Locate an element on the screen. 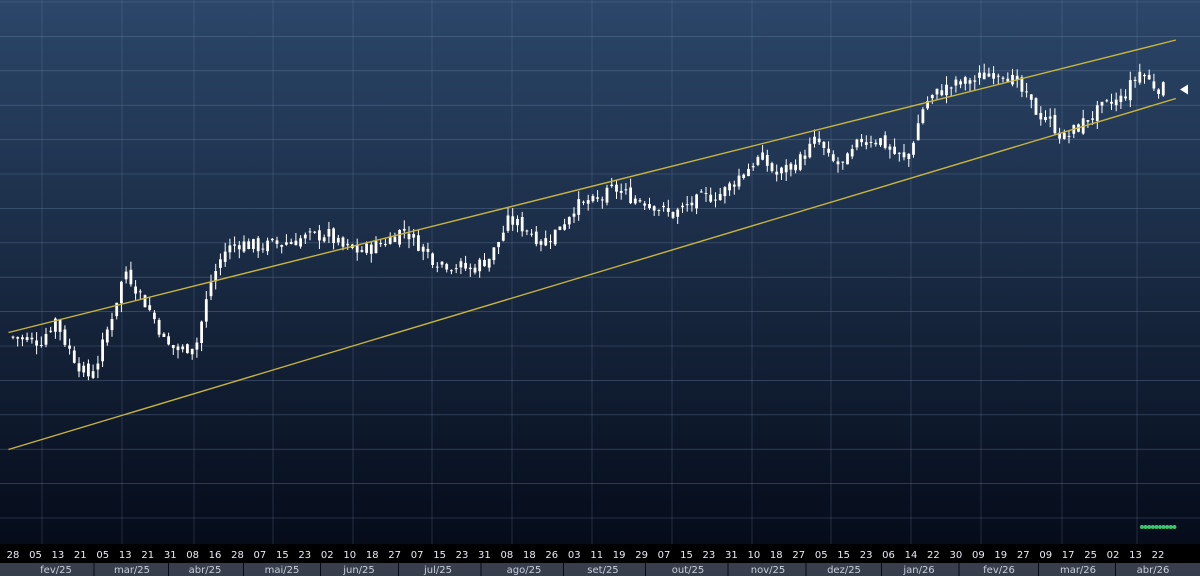 Image resolution: width=1200 pixels, height=576 pixels. x-tick-label: 18 is located at coordinates (372, 555).